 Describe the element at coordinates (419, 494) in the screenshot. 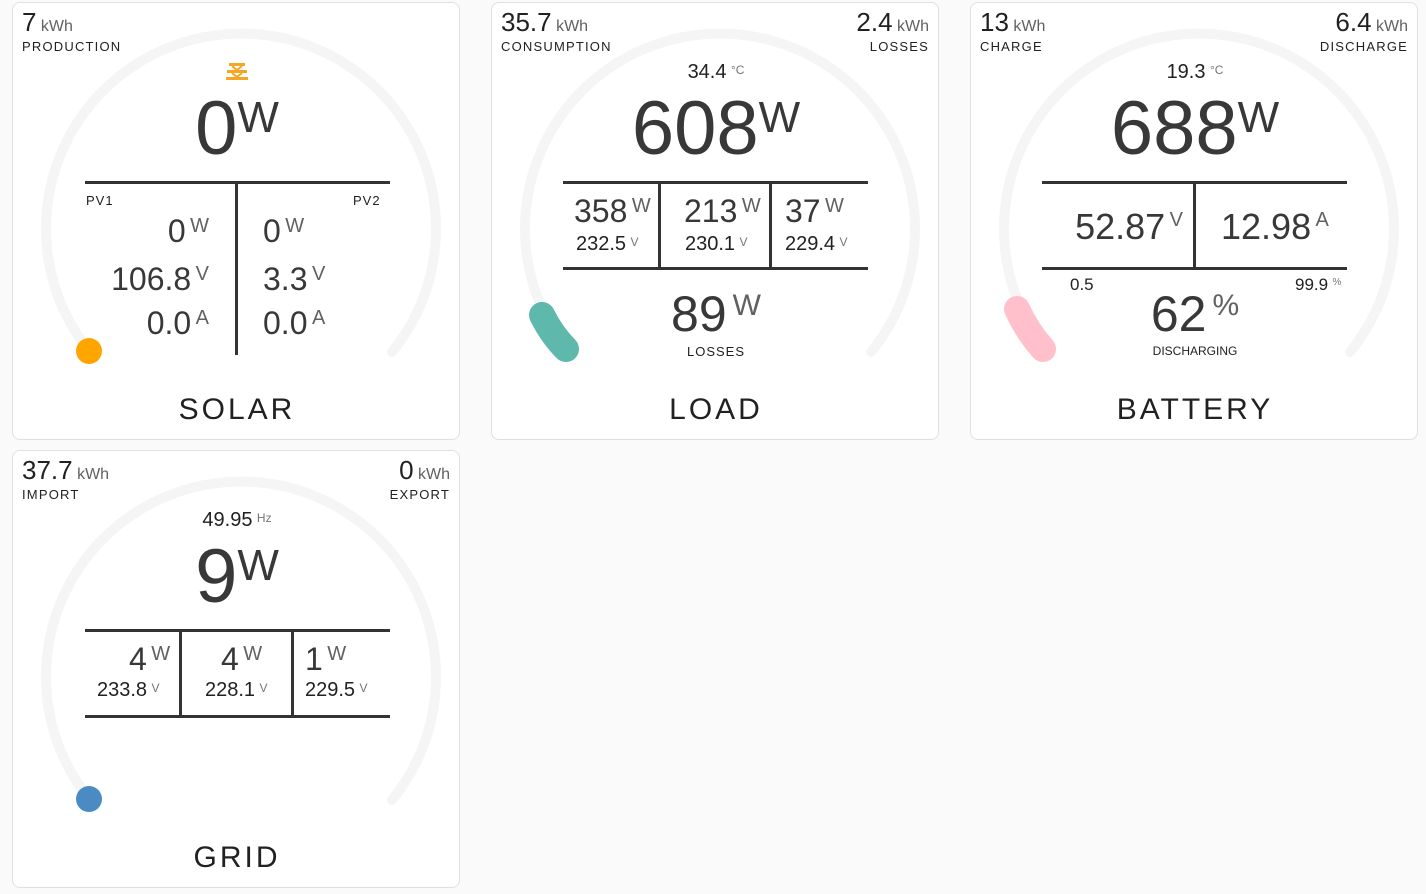

I see `export-label: EXPORT` at that location.